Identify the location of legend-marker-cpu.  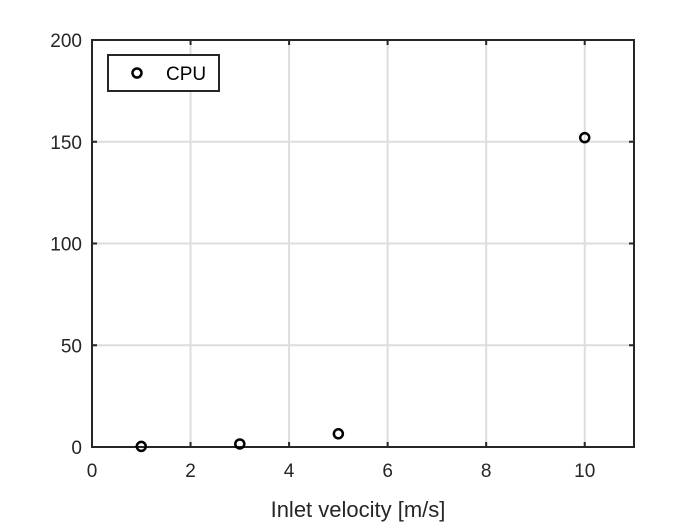
(137, 73).